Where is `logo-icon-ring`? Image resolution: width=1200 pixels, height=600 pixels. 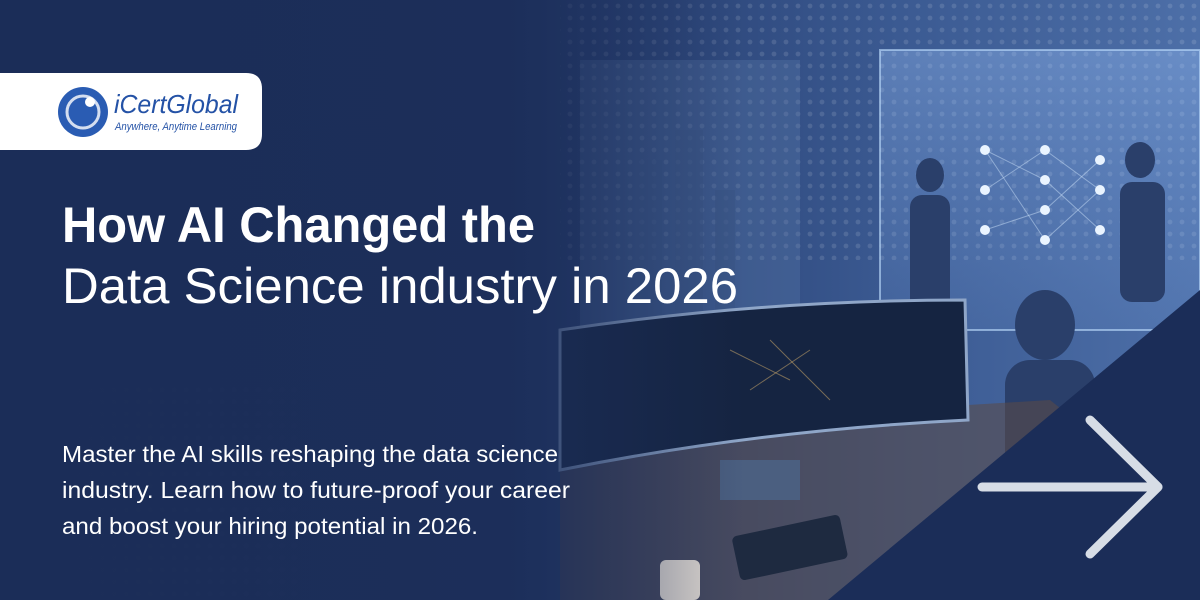 logo-icon-ring is located at coordinates (83, 112).